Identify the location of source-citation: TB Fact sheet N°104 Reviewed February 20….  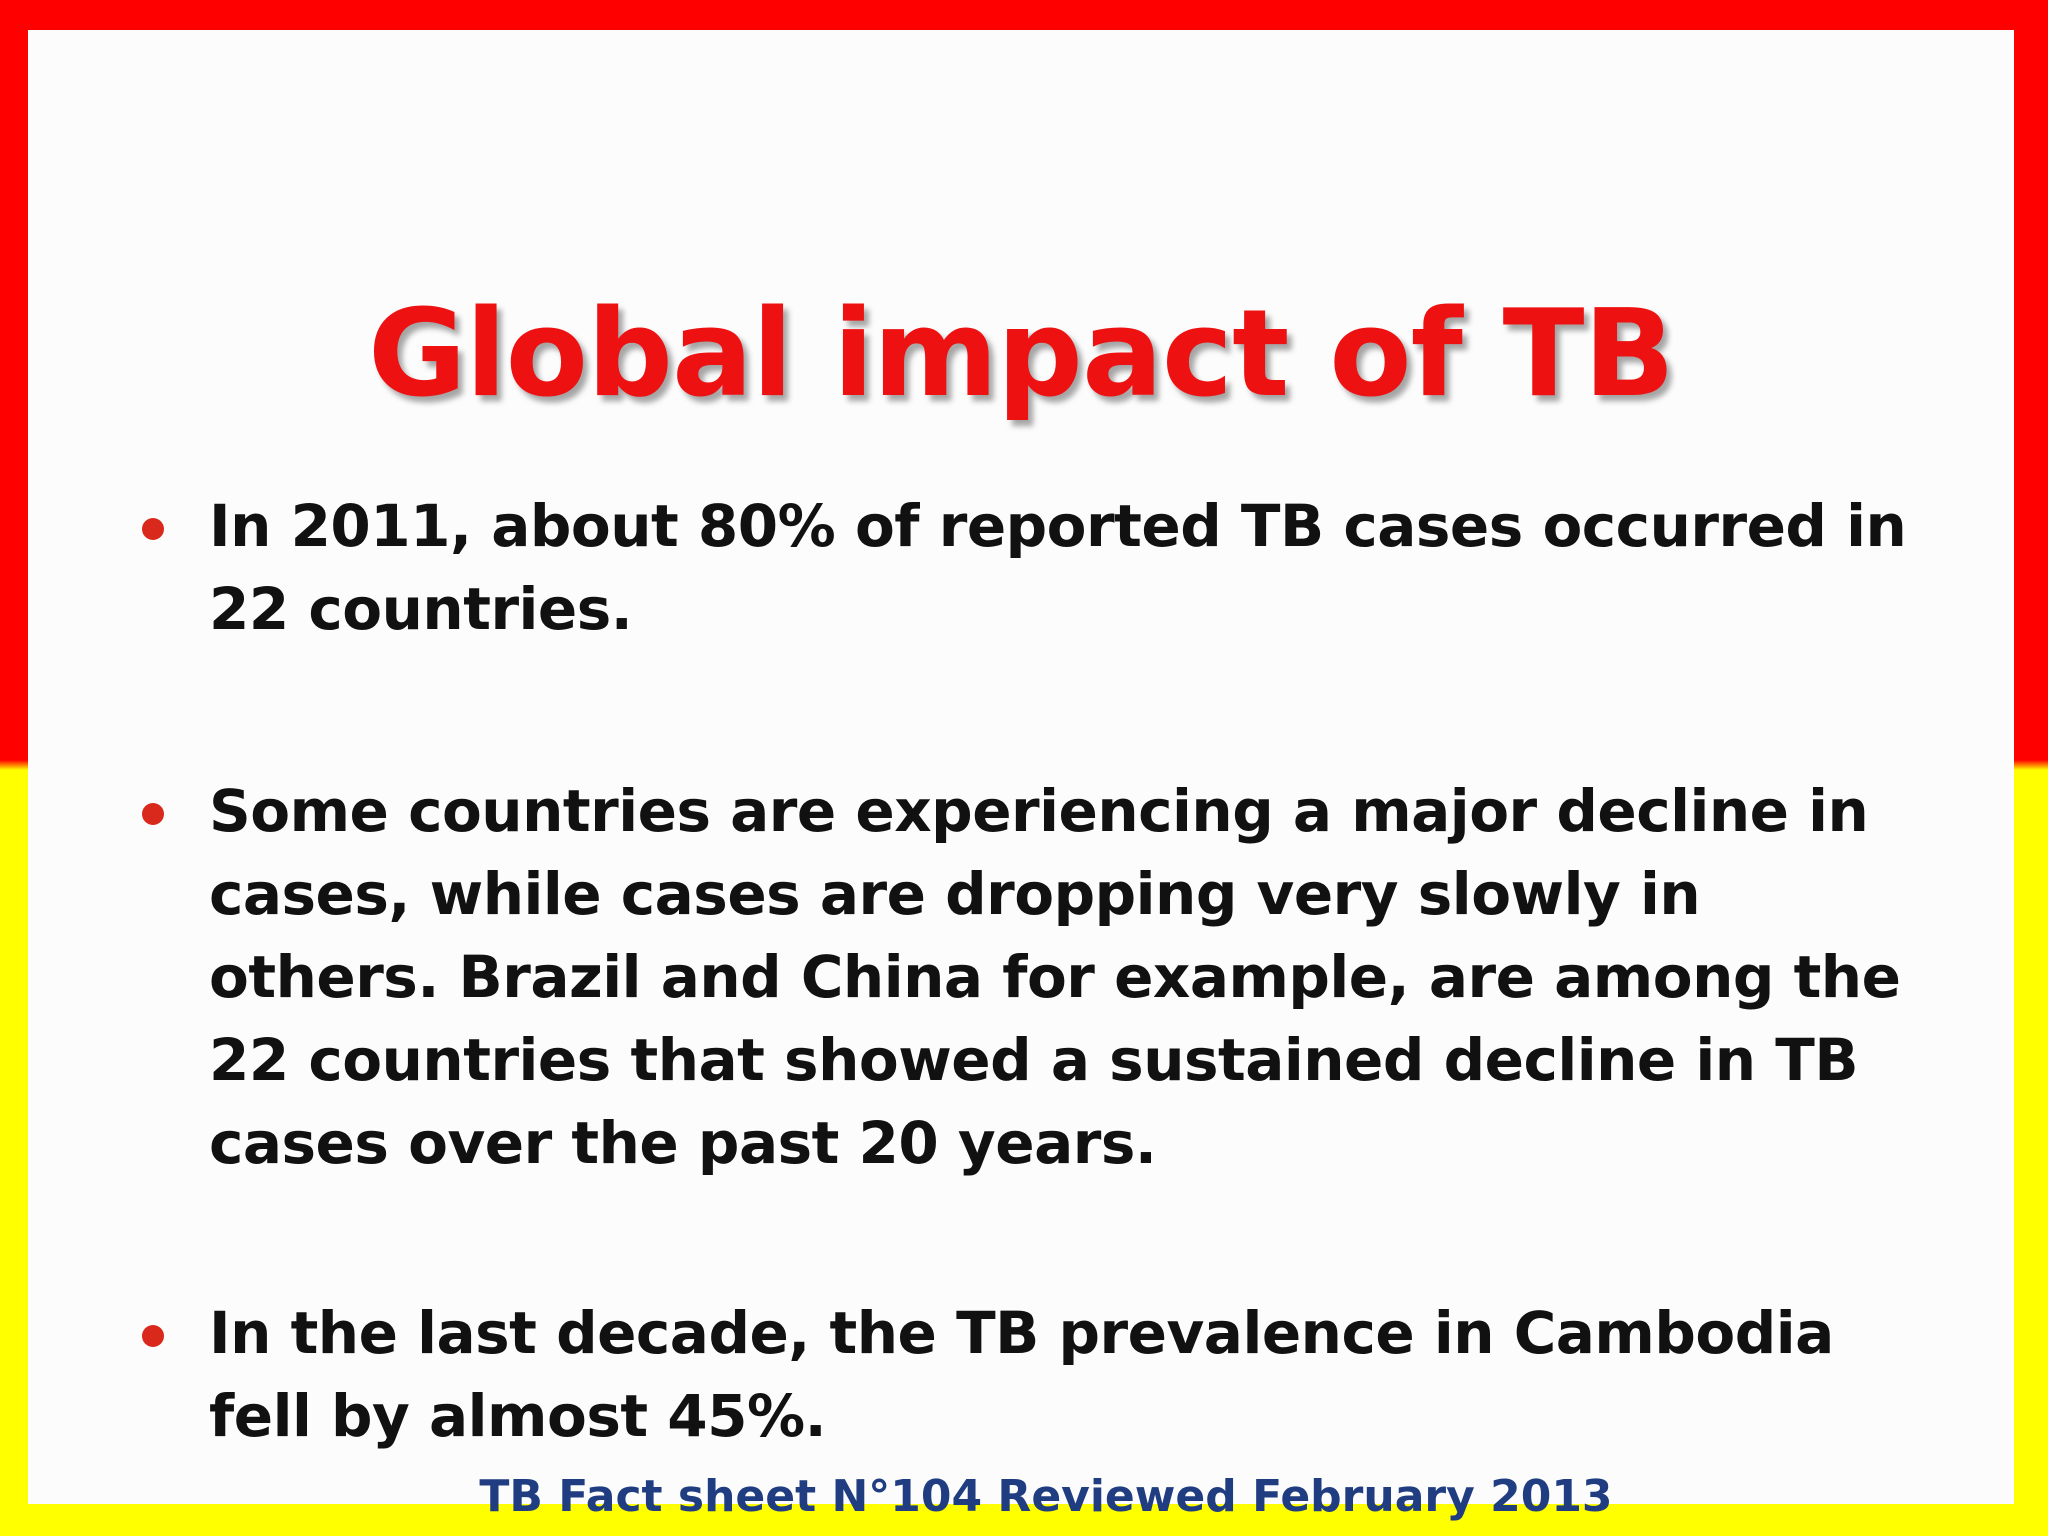
(1021, 1497).